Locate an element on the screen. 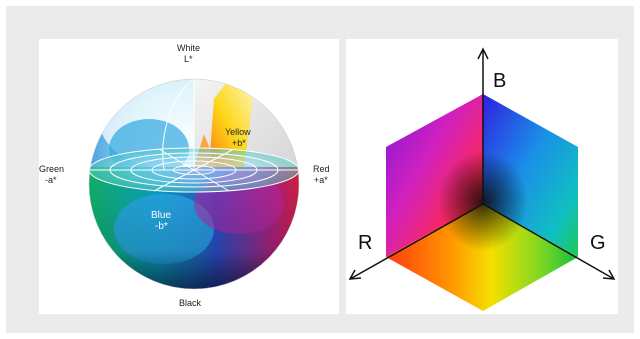 The image size is (640, 339). equator-rings is located at coordinates (194, 135).